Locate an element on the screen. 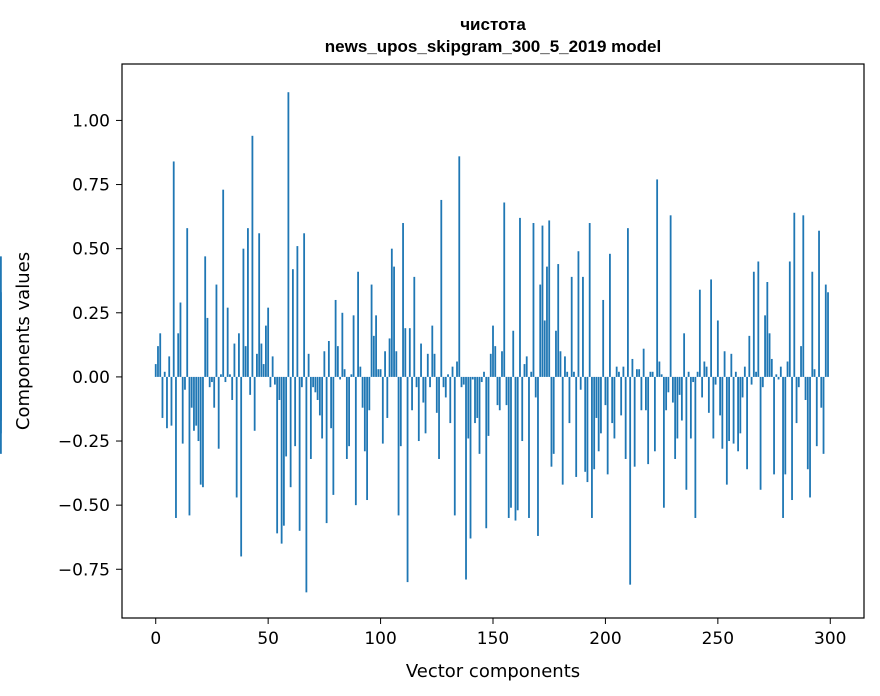 The width and height of the screenshot is (880, 696). x-tick-label: 0 is located at coordinates (155, 639).